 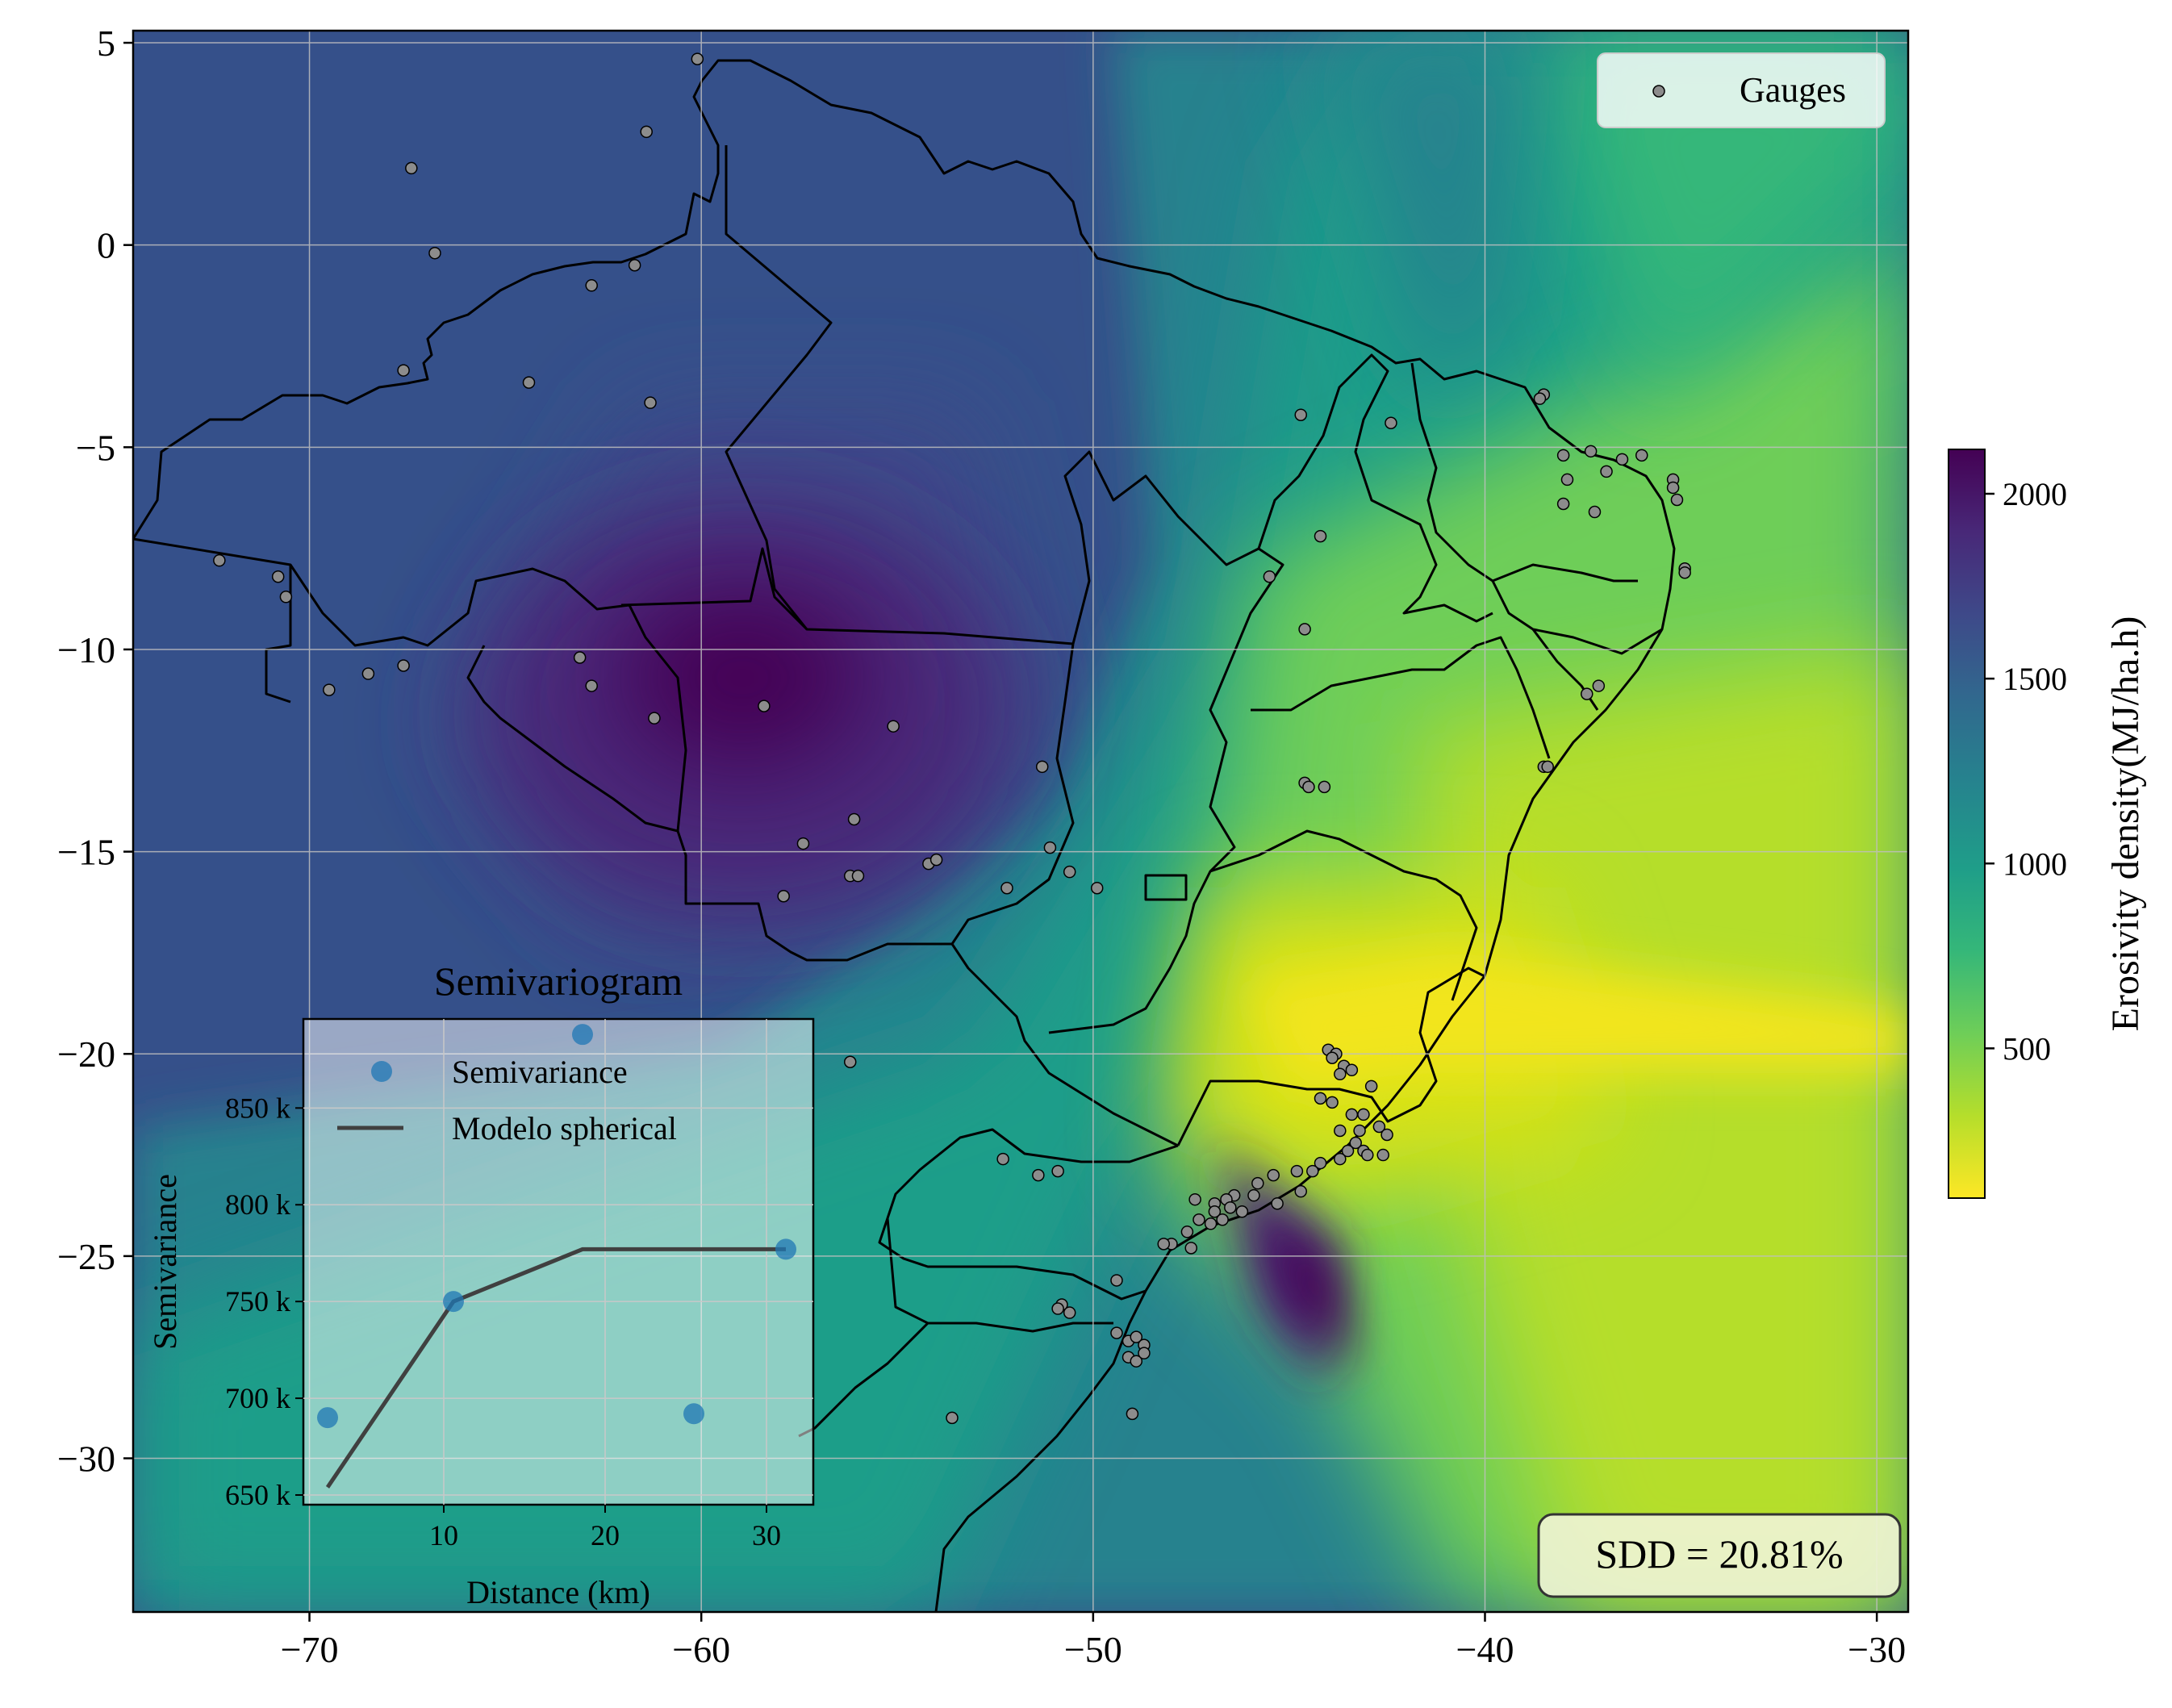 I want to click on inset-legend-points-label: Semivariance, so click(x=540, y=1072).